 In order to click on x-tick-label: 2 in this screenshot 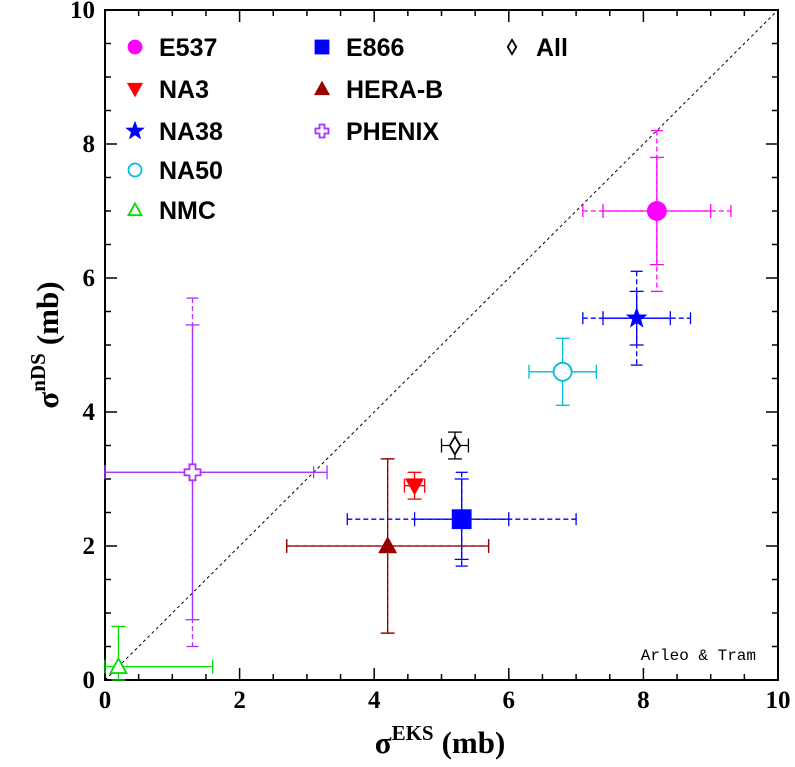, I will do `click(239, 700)`.